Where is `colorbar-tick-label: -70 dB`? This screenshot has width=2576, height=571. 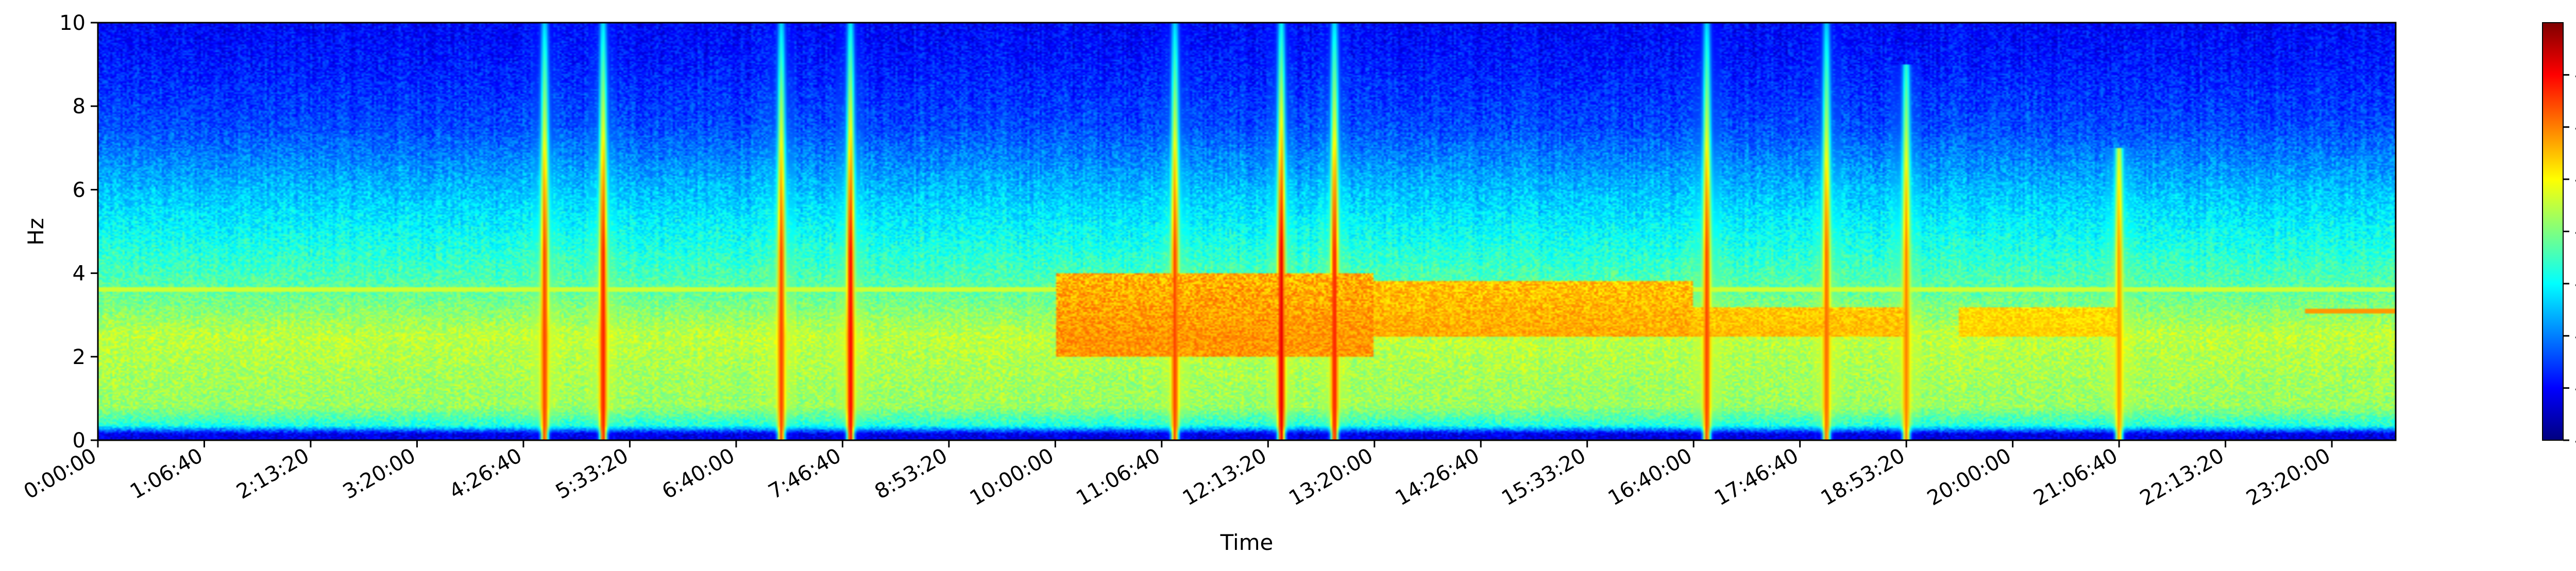 colorbar-tick-label: -70 dB is located at coordinates (2575, 389).